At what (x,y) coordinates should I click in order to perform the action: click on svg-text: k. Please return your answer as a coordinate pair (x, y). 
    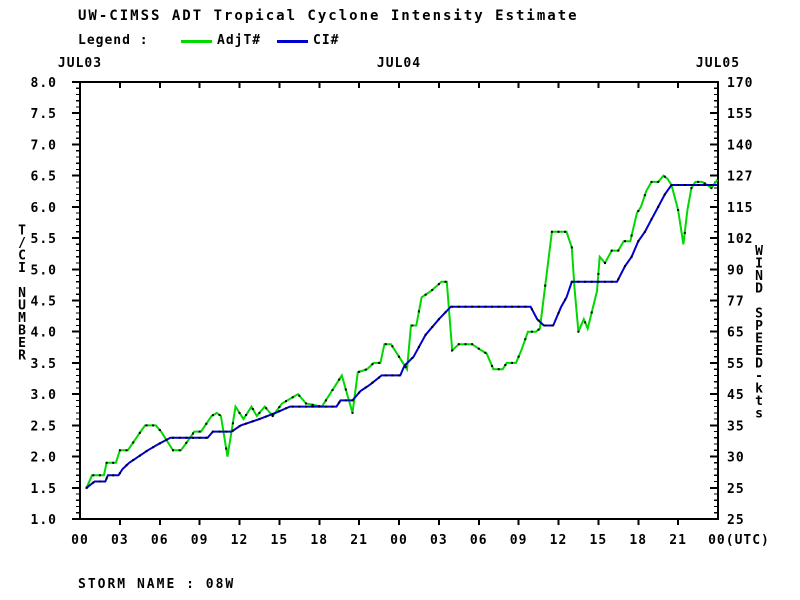
    Looking at the image, I should click on (759, 388).